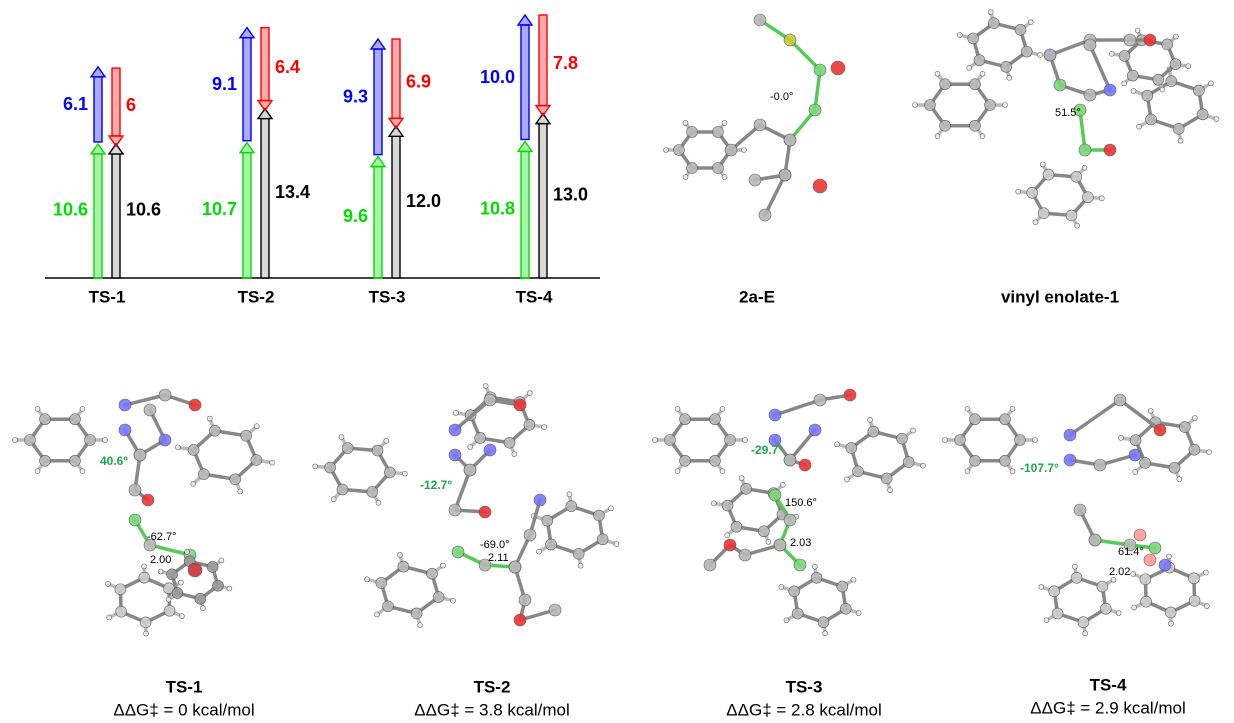 This screenshot has height=723, width=1234. I want to click on annotation: -12.7°, so click(436, 485).